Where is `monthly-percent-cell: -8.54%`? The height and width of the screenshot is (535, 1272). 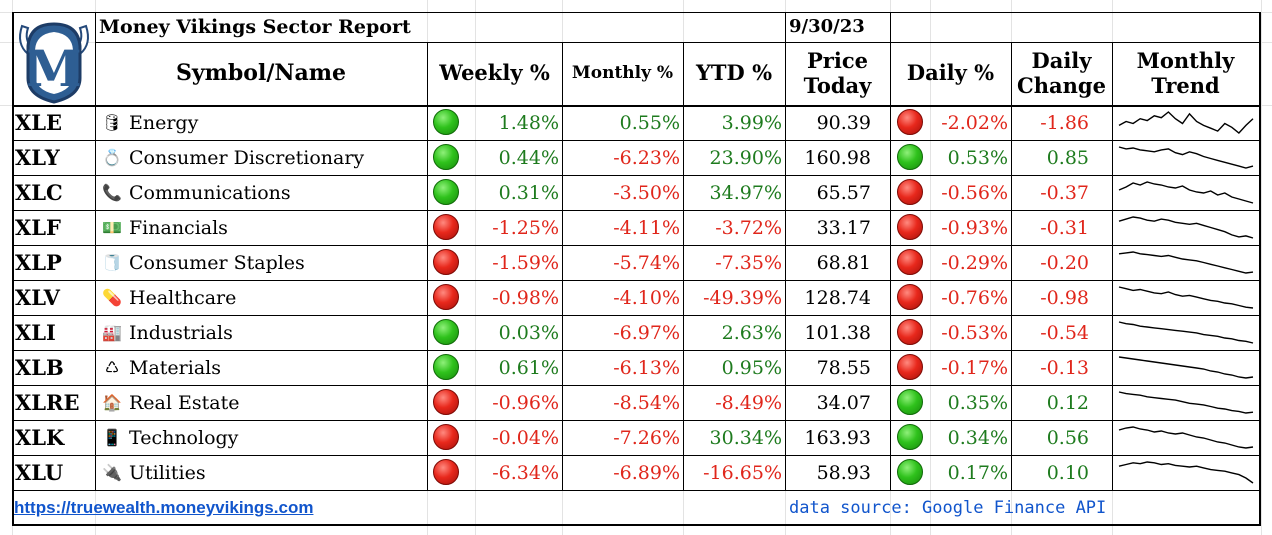 monthly-percent-cell: -8.54% is located at coordinates (646, 402).